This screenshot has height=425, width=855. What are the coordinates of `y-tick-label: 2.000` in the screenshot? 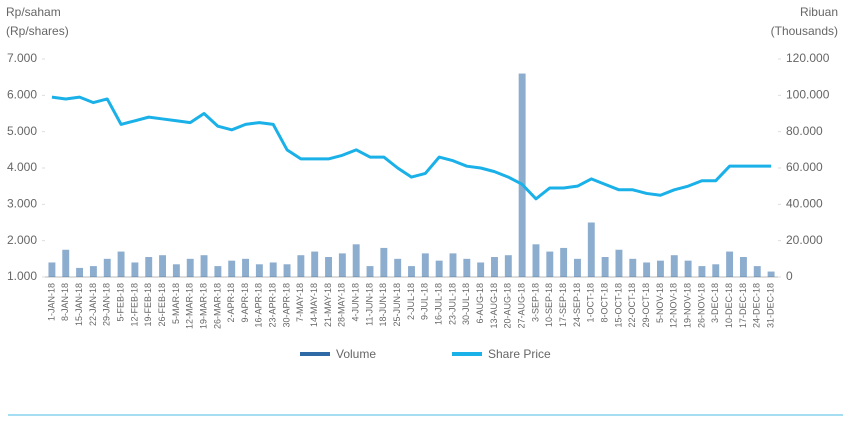 It's located at (22, 240).